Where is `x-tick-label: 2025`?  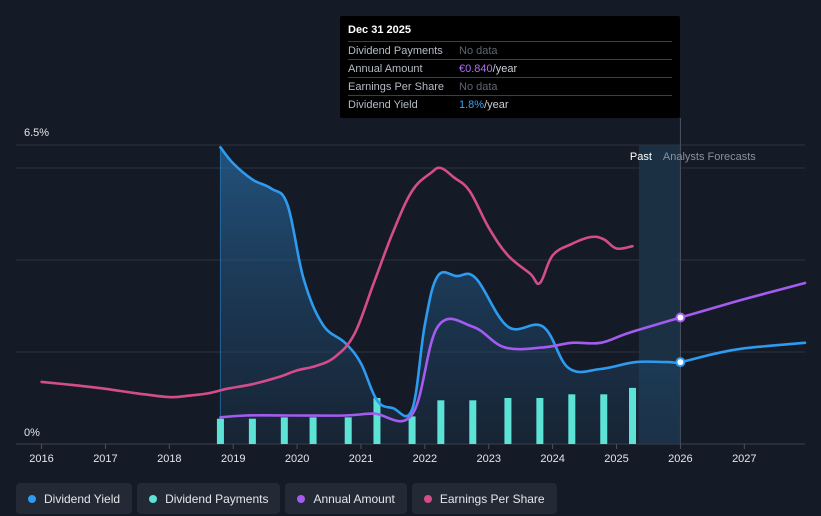
x-tick-label: 2025 is located at coordinates (616, 459).